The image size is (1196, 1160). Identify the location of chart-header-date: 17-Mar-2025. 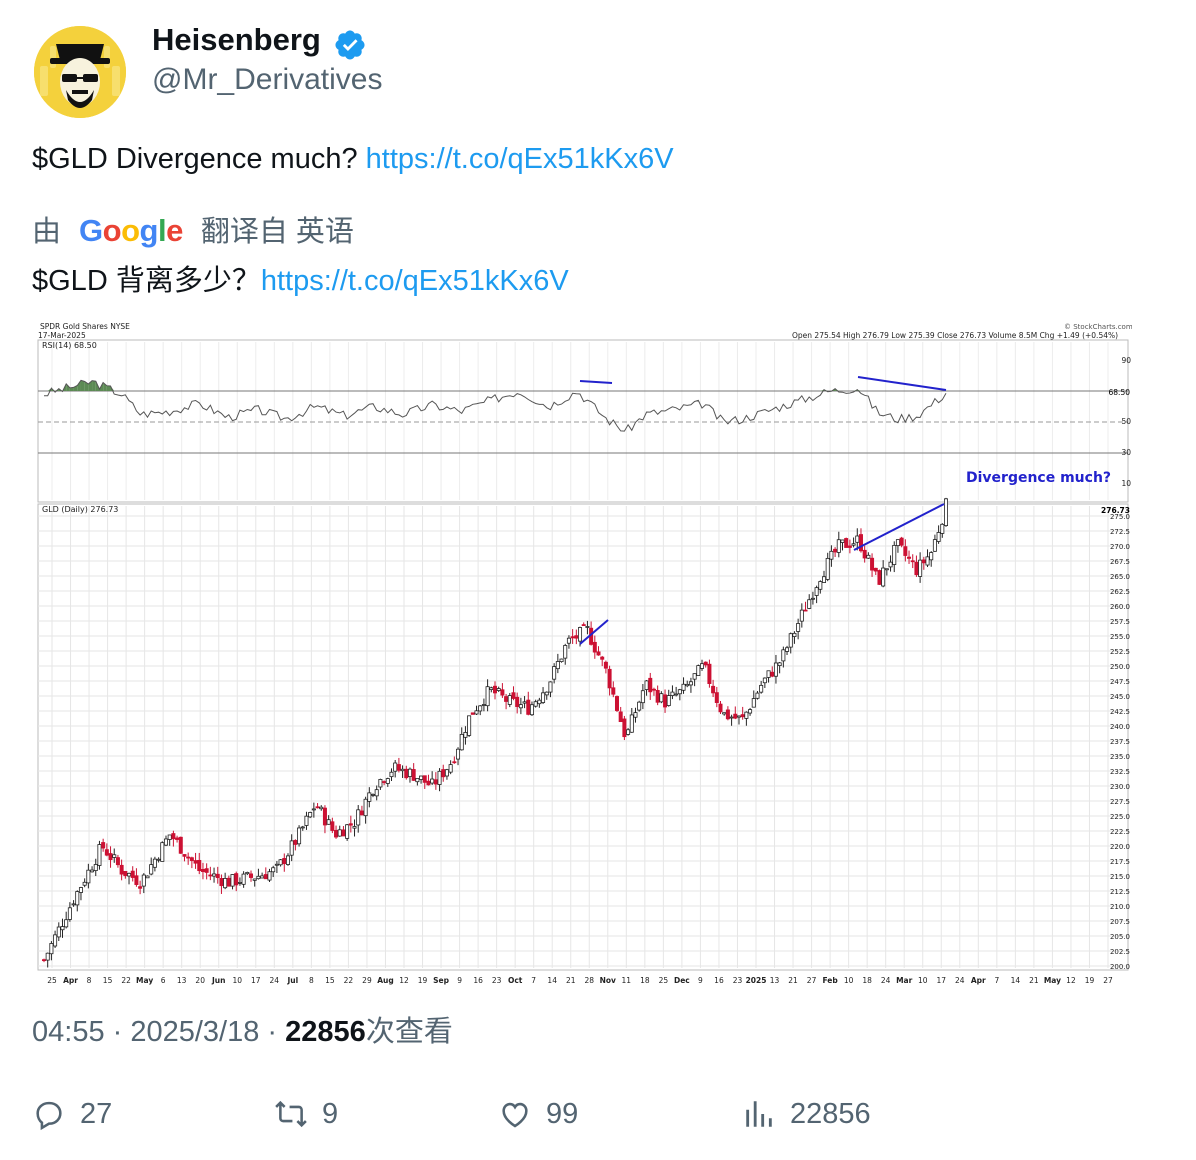
(62, 335).